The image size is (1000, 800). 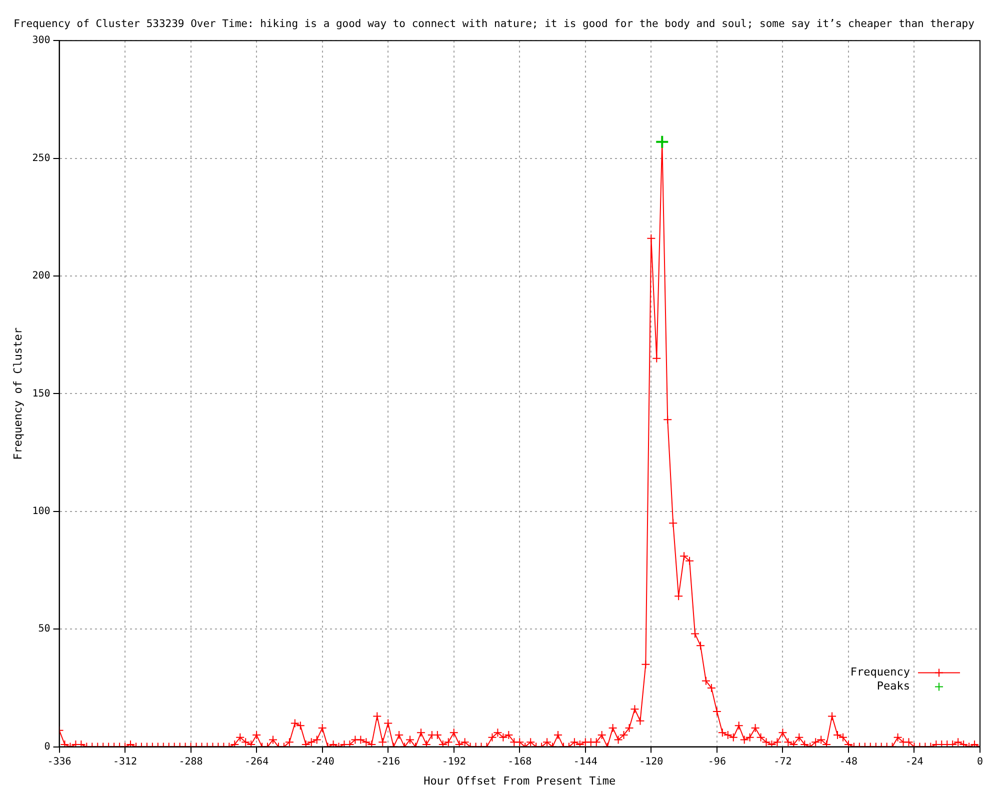 What do you see at coordinates (388, 762) in the screenshot?
I see `x-tick-label: -216` at bounding box center [388, 762].